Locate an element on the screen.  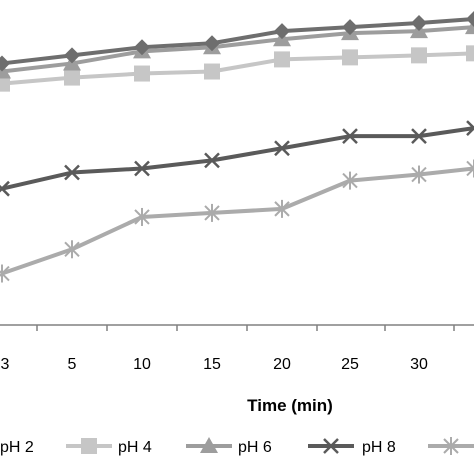
series-top is located at coordinates (237, 41).